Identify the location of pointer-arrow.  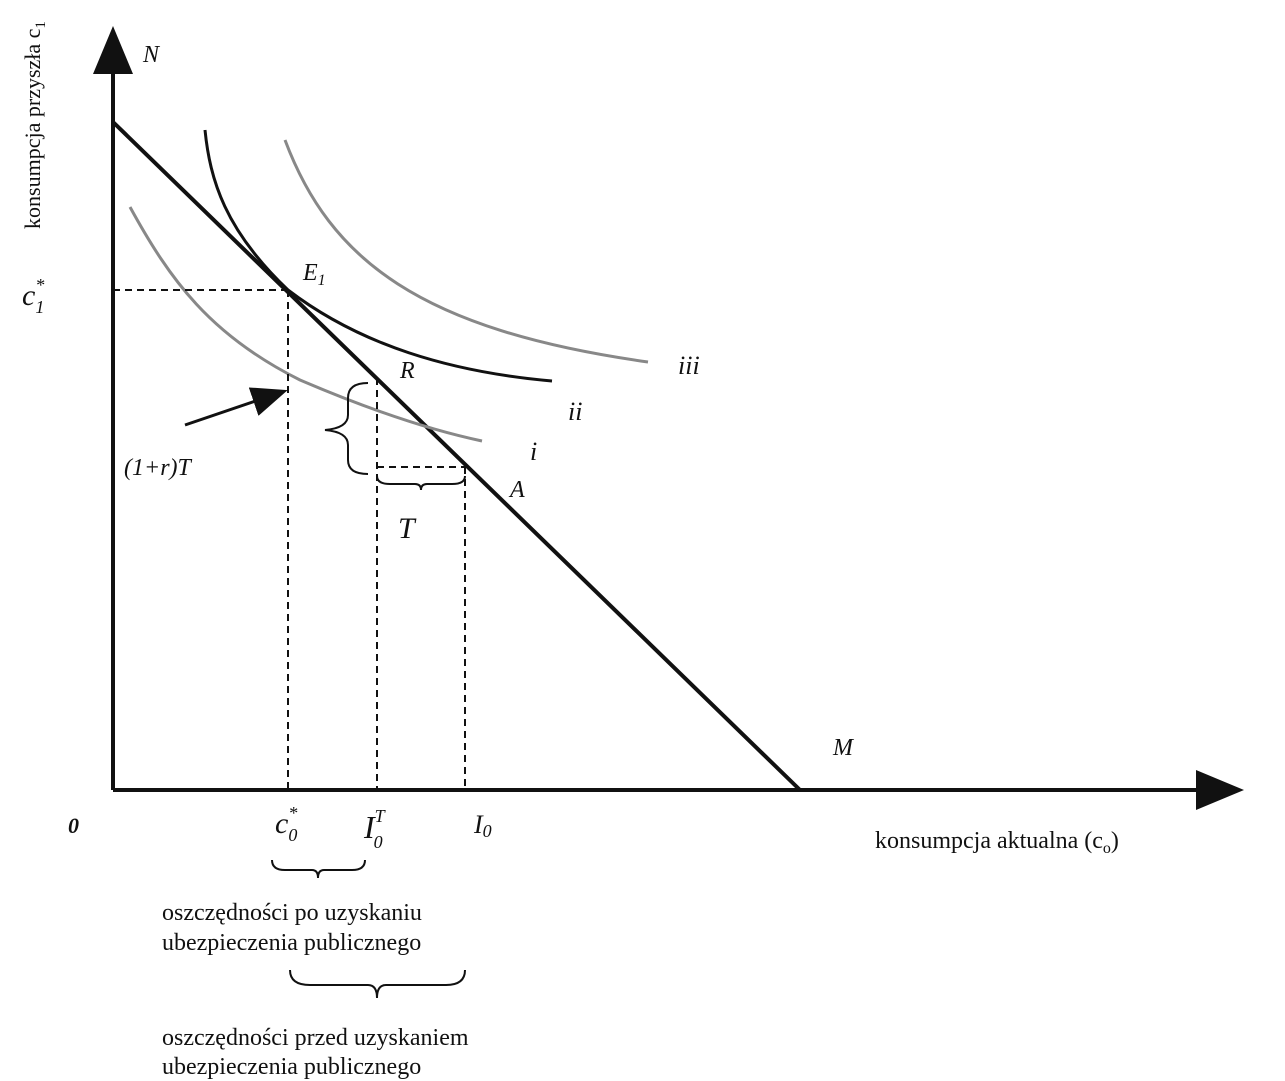
(236, 407).